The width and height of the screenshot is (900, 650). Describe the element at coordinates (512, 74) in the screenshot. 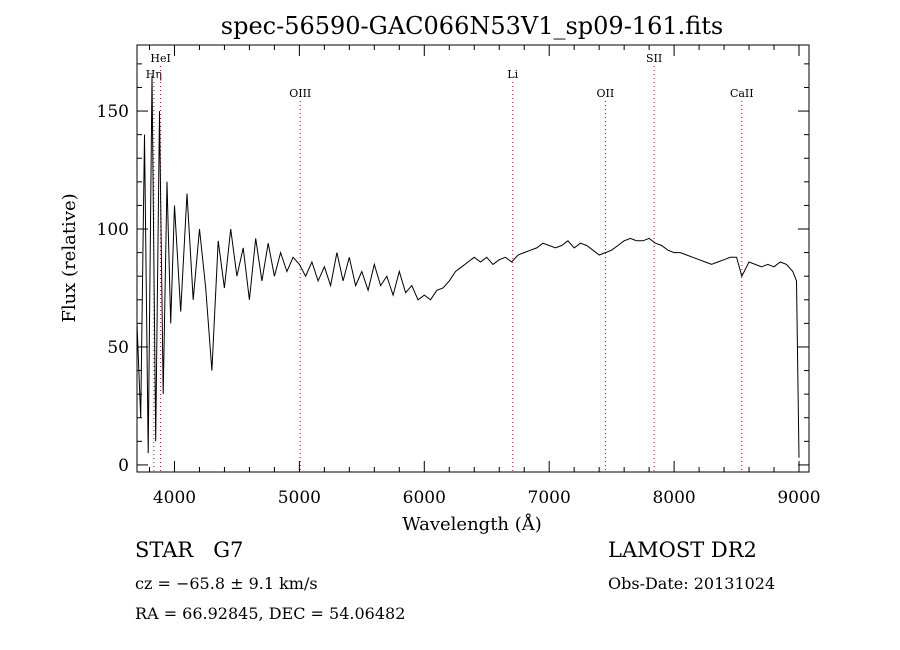

I see `spectral-line-label: Li` at that location.